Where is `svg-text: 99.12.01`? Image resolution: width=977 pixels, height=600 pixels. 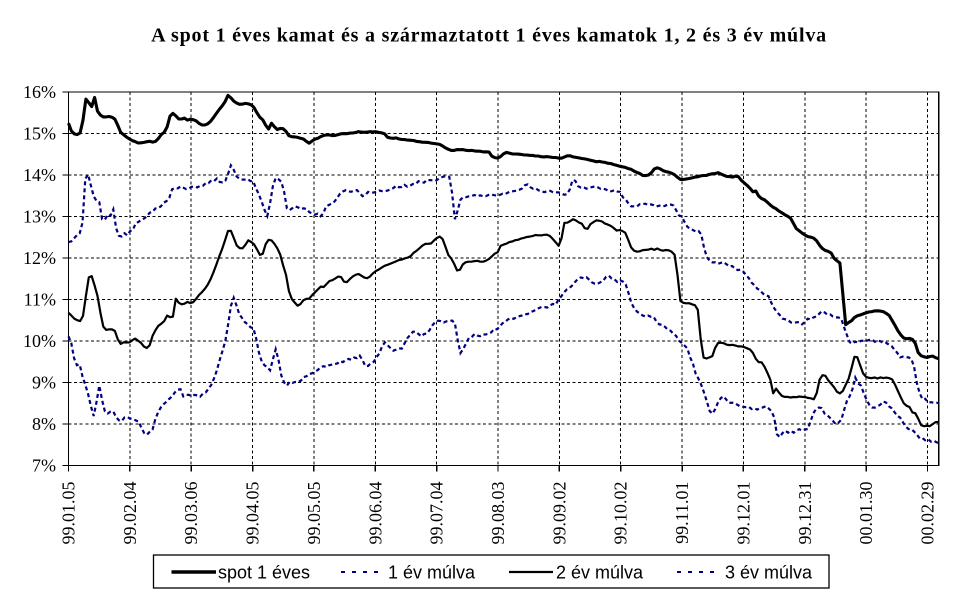
svg-text: 99.12.01 is located at coordinates (743, 513).